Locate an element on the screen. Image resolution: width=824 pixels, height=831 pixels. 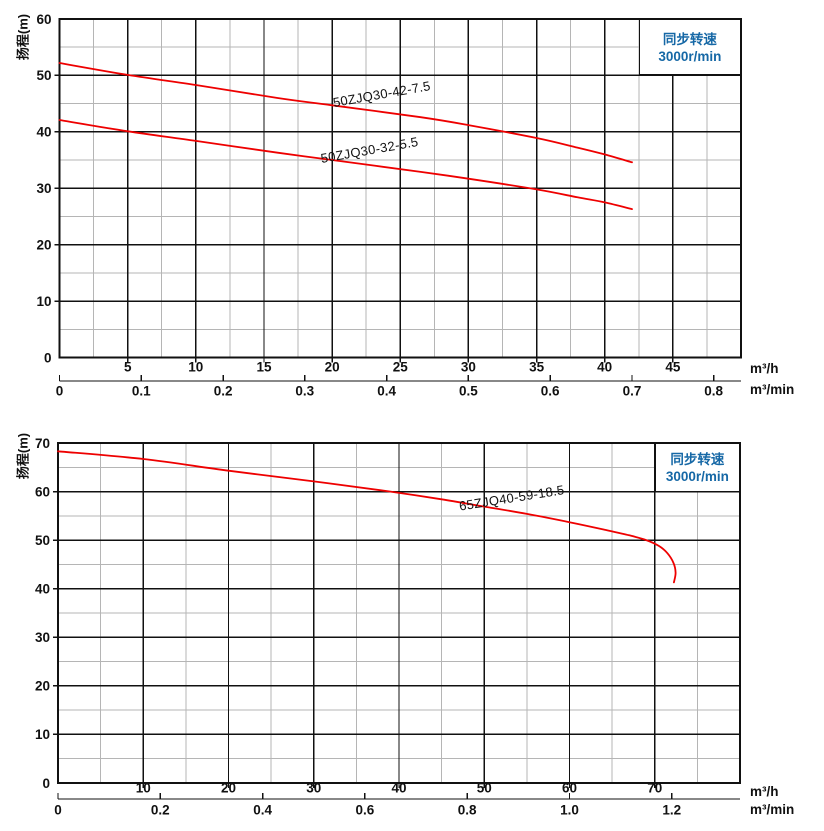
legend-speed-label-bottom: 同步转速 is located at coordinates (697, 459).